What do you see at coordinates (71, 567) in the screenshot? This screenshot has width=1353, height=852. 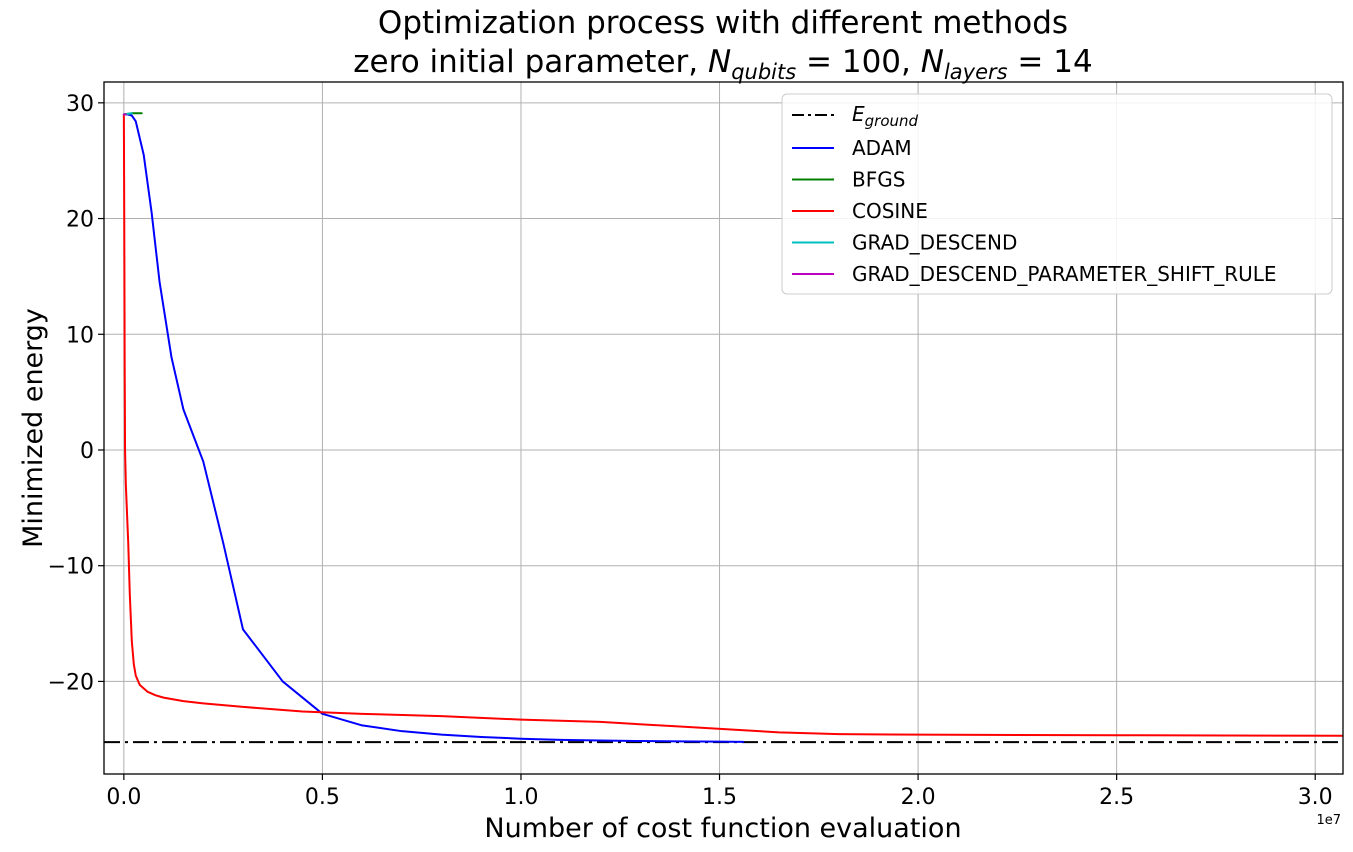 I see `y-tick-label: −10` at bounding box center [71, 567].